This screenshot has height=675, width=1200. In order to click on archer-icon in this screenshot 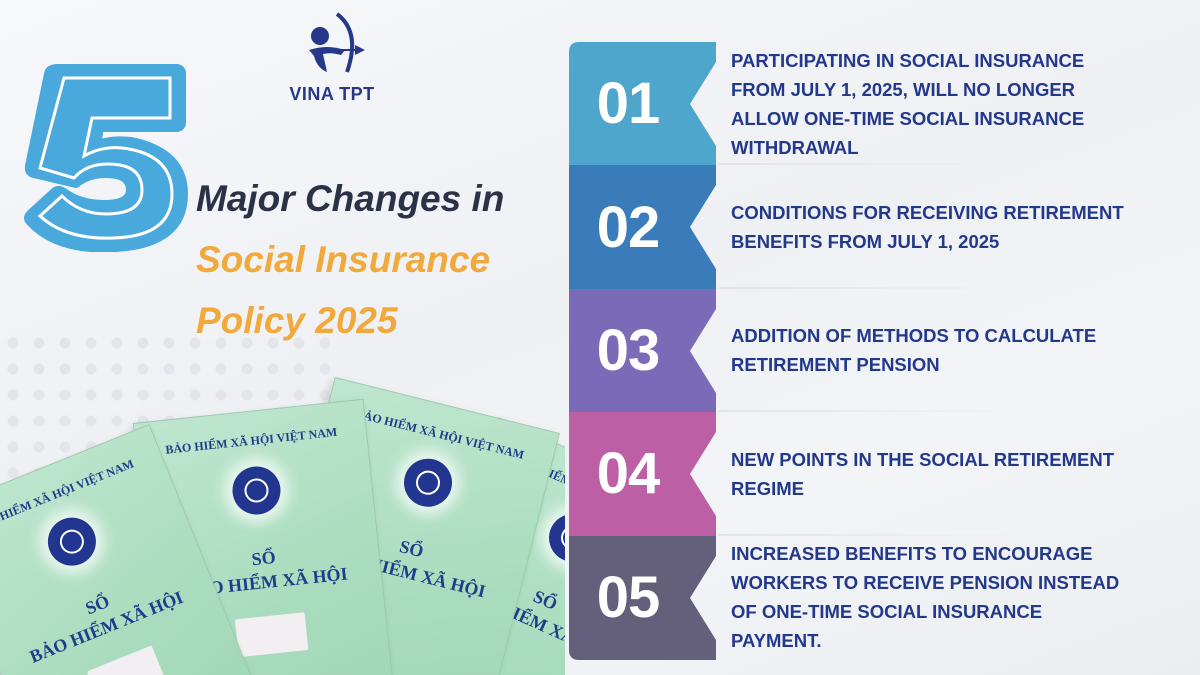, I will do `click(337, 42)`.